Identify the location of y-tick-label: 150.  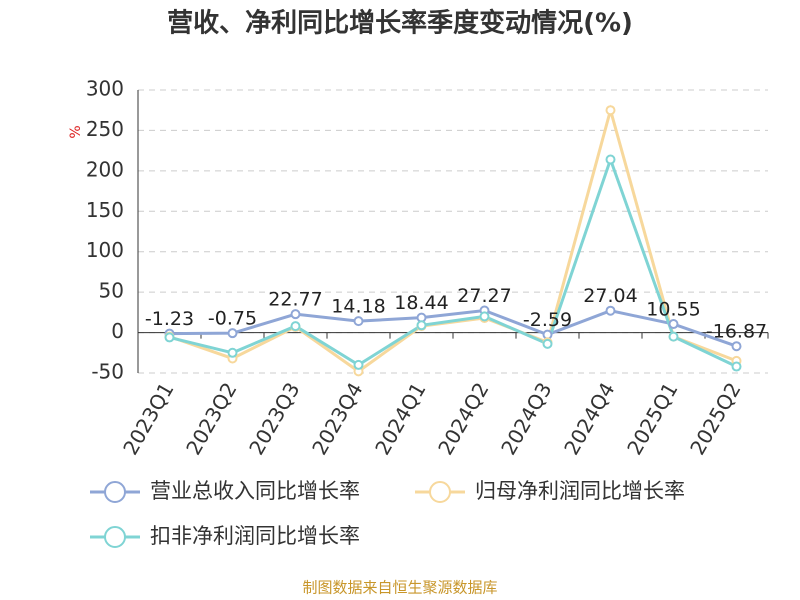
(105, 210).